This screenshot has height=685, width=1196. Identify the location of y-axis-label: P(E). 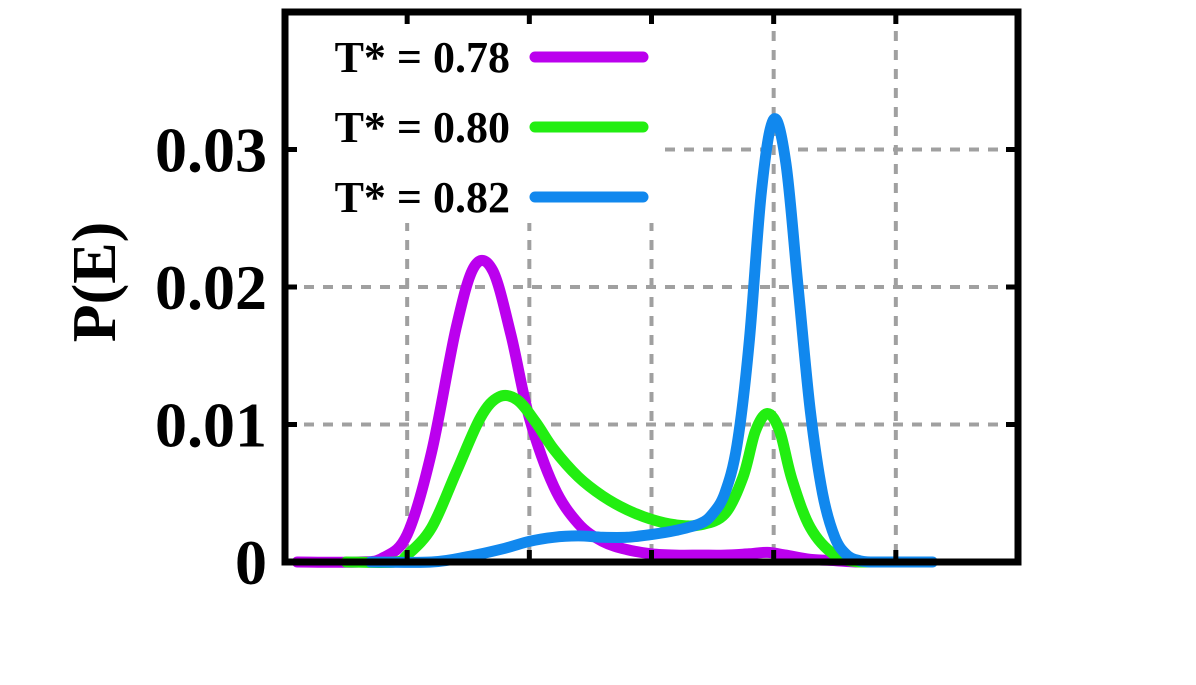
(95, 282).